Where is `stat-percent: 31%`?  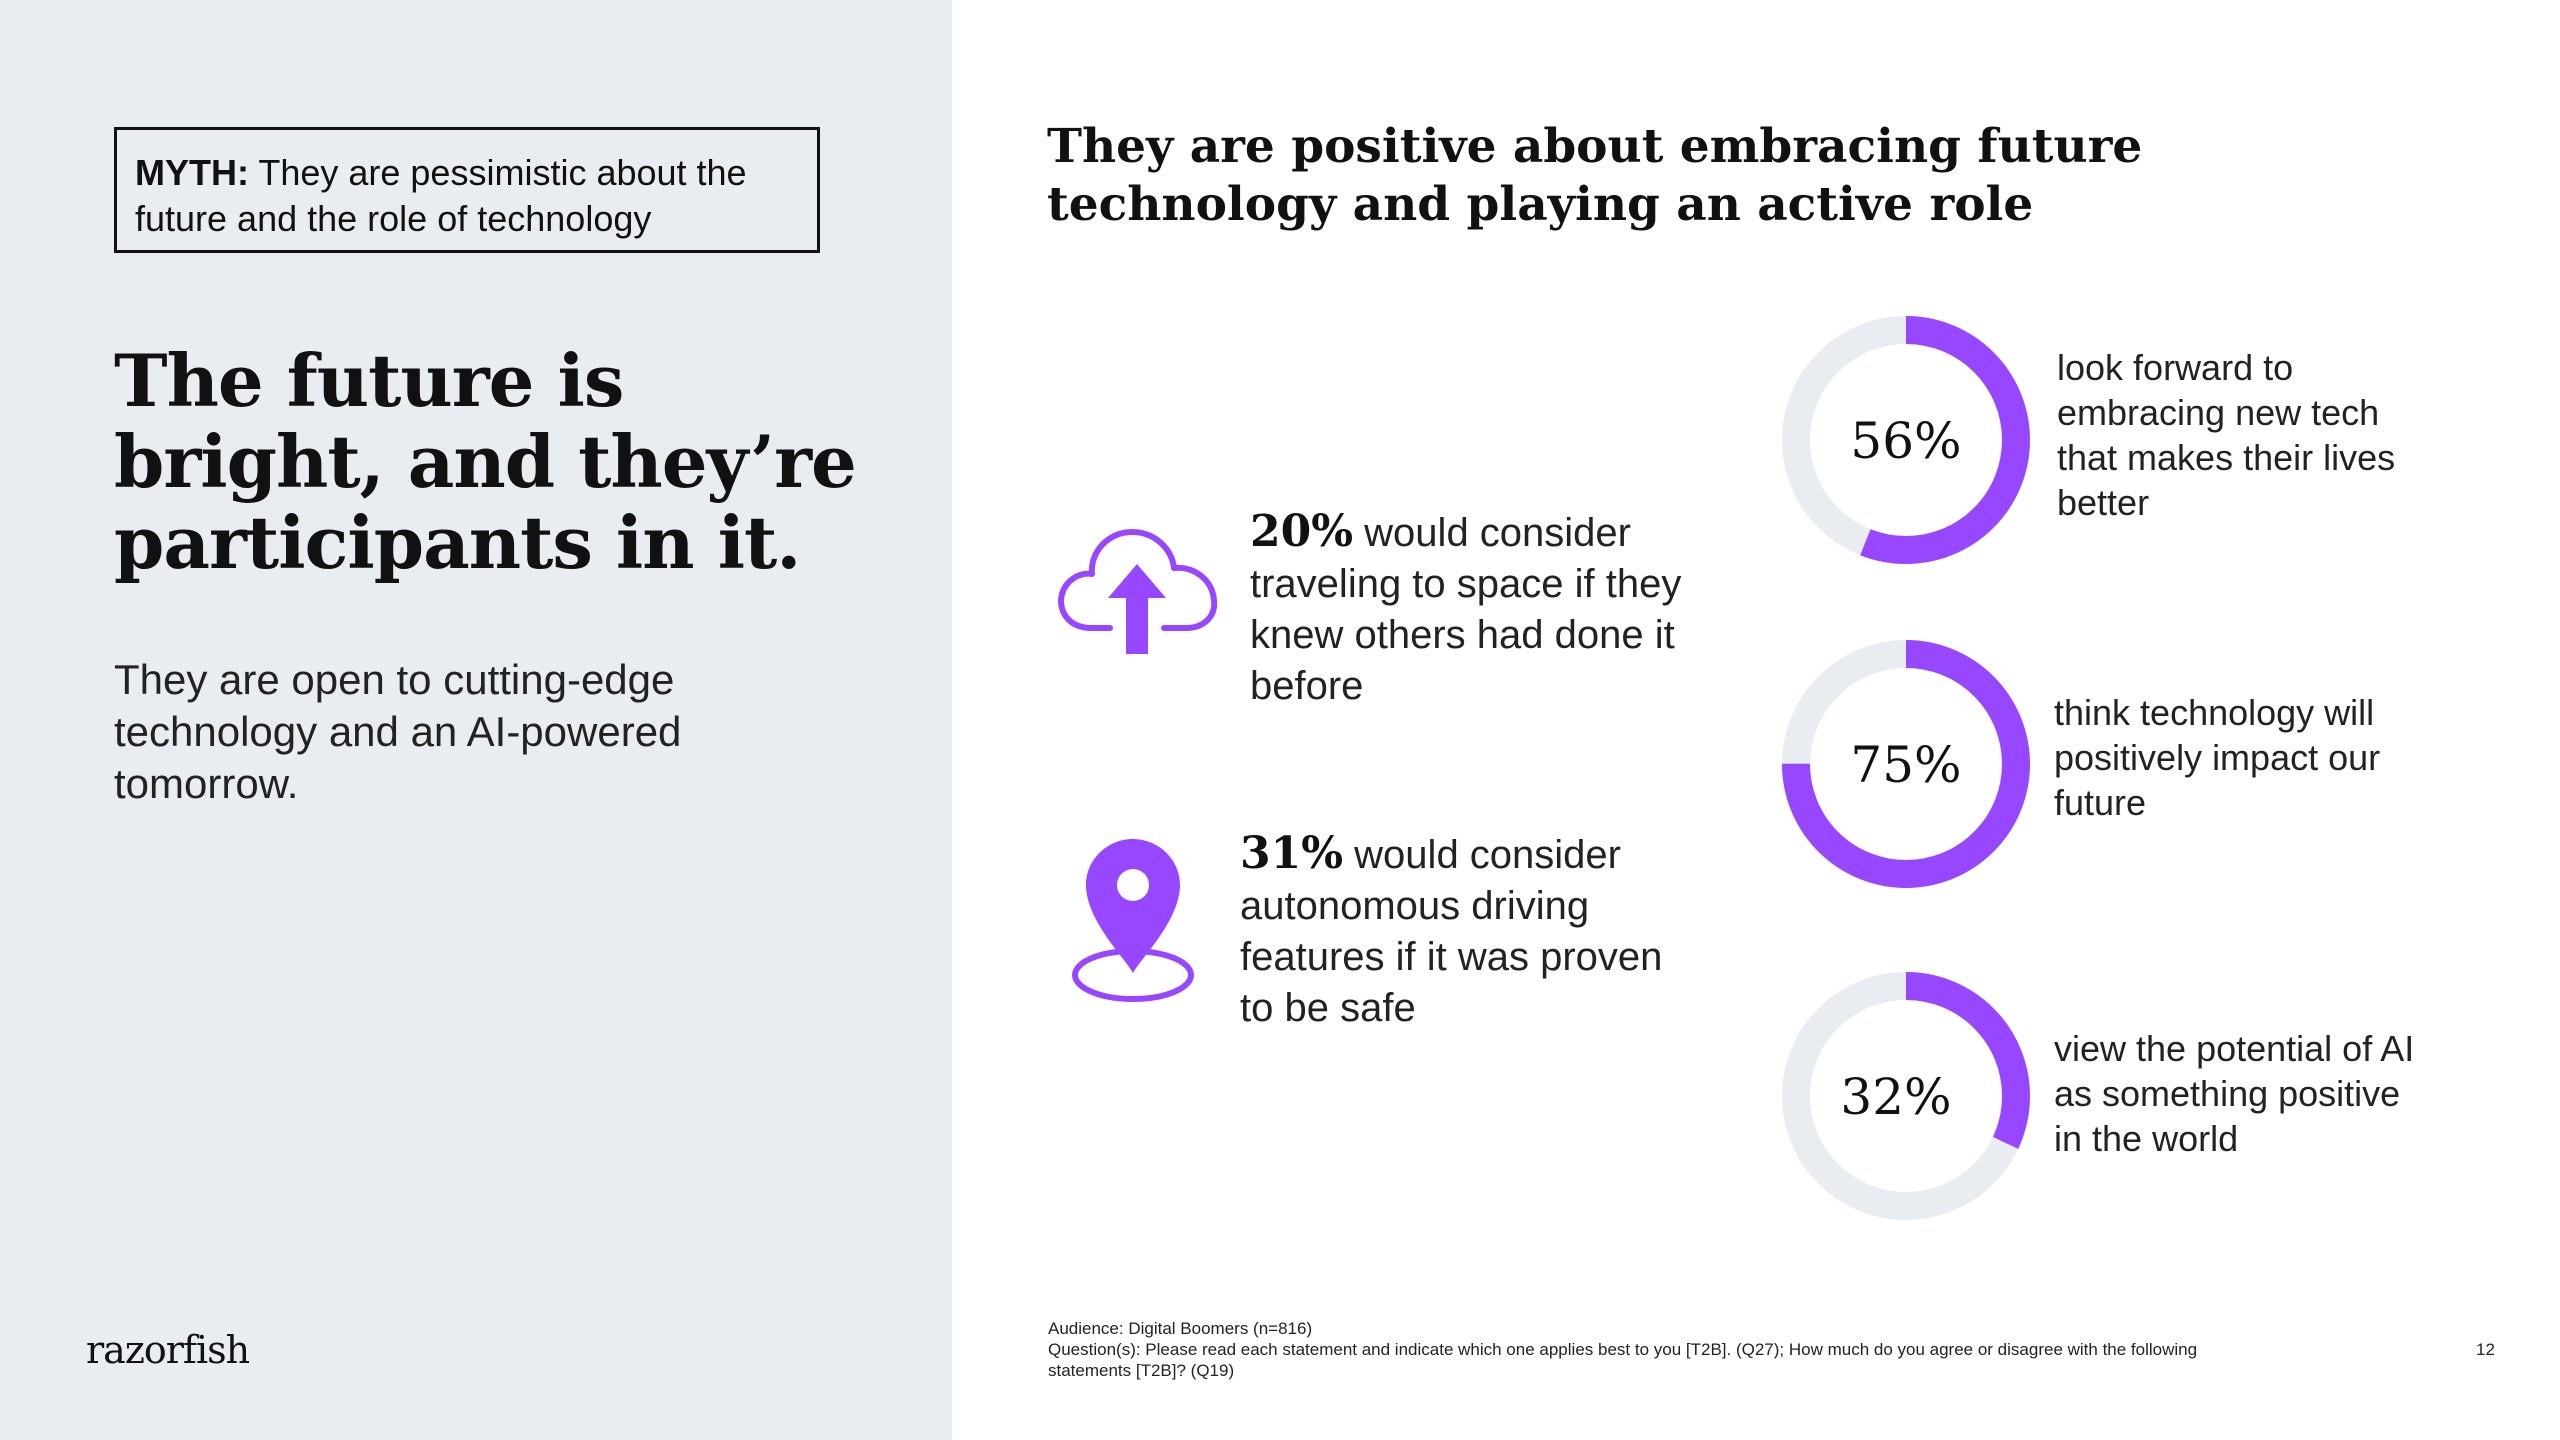 stat-percent: 31% is located at coordinates (1292, 853).